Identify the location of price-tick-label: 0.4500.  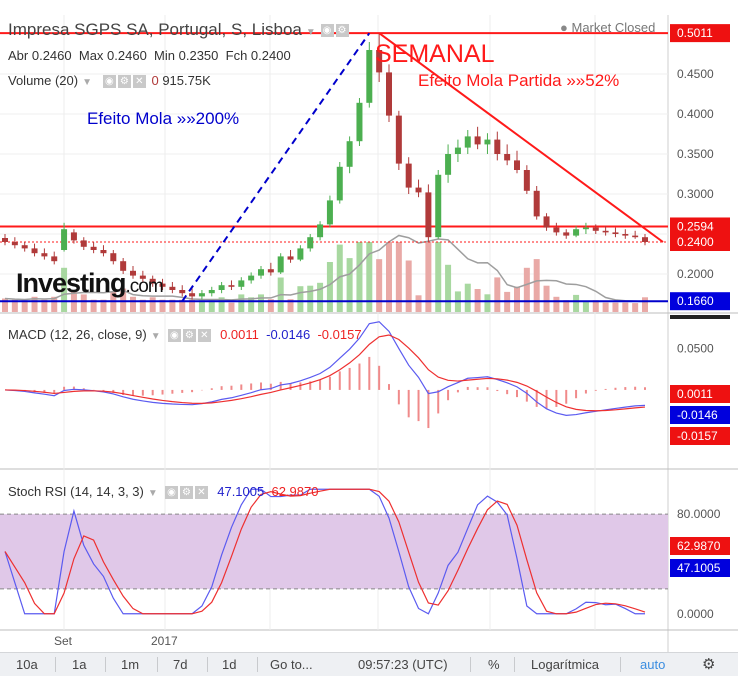
(695, 74).